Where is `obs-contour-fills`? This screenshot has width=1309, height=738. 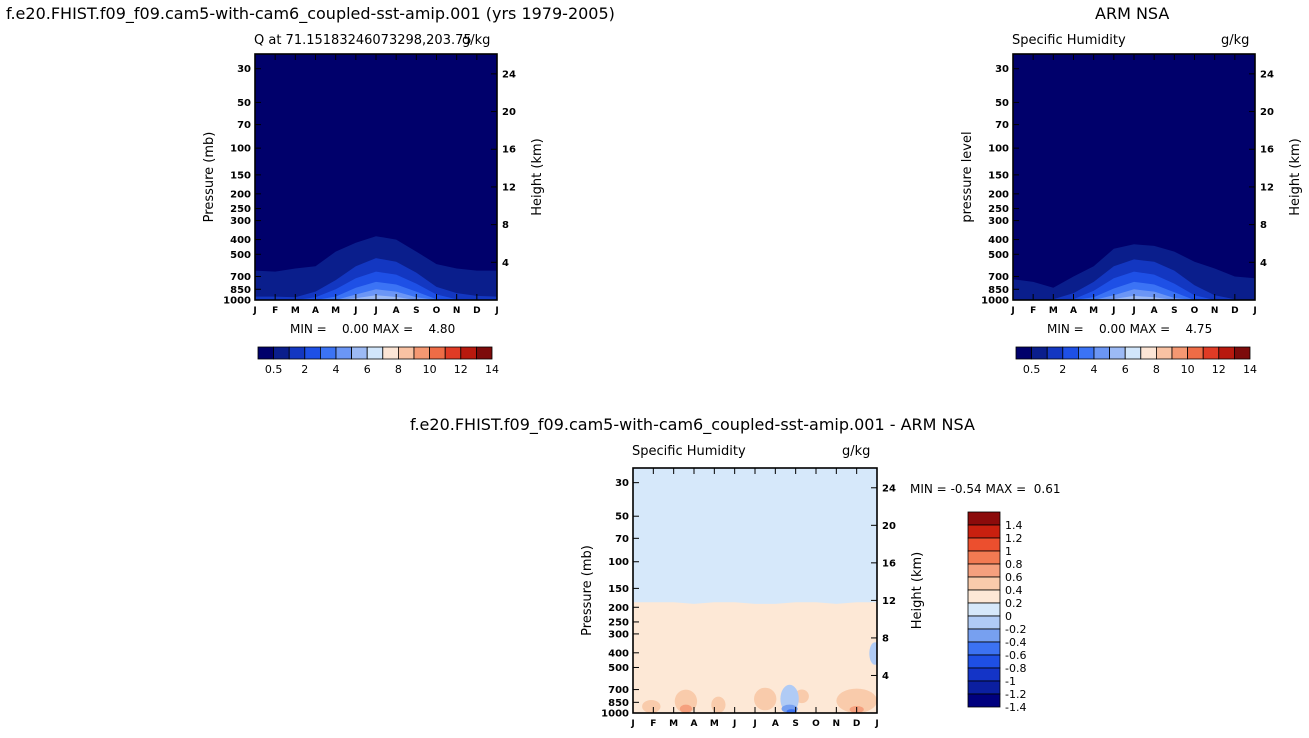 obs-contour-fills is located at coordinates (1134, 177).